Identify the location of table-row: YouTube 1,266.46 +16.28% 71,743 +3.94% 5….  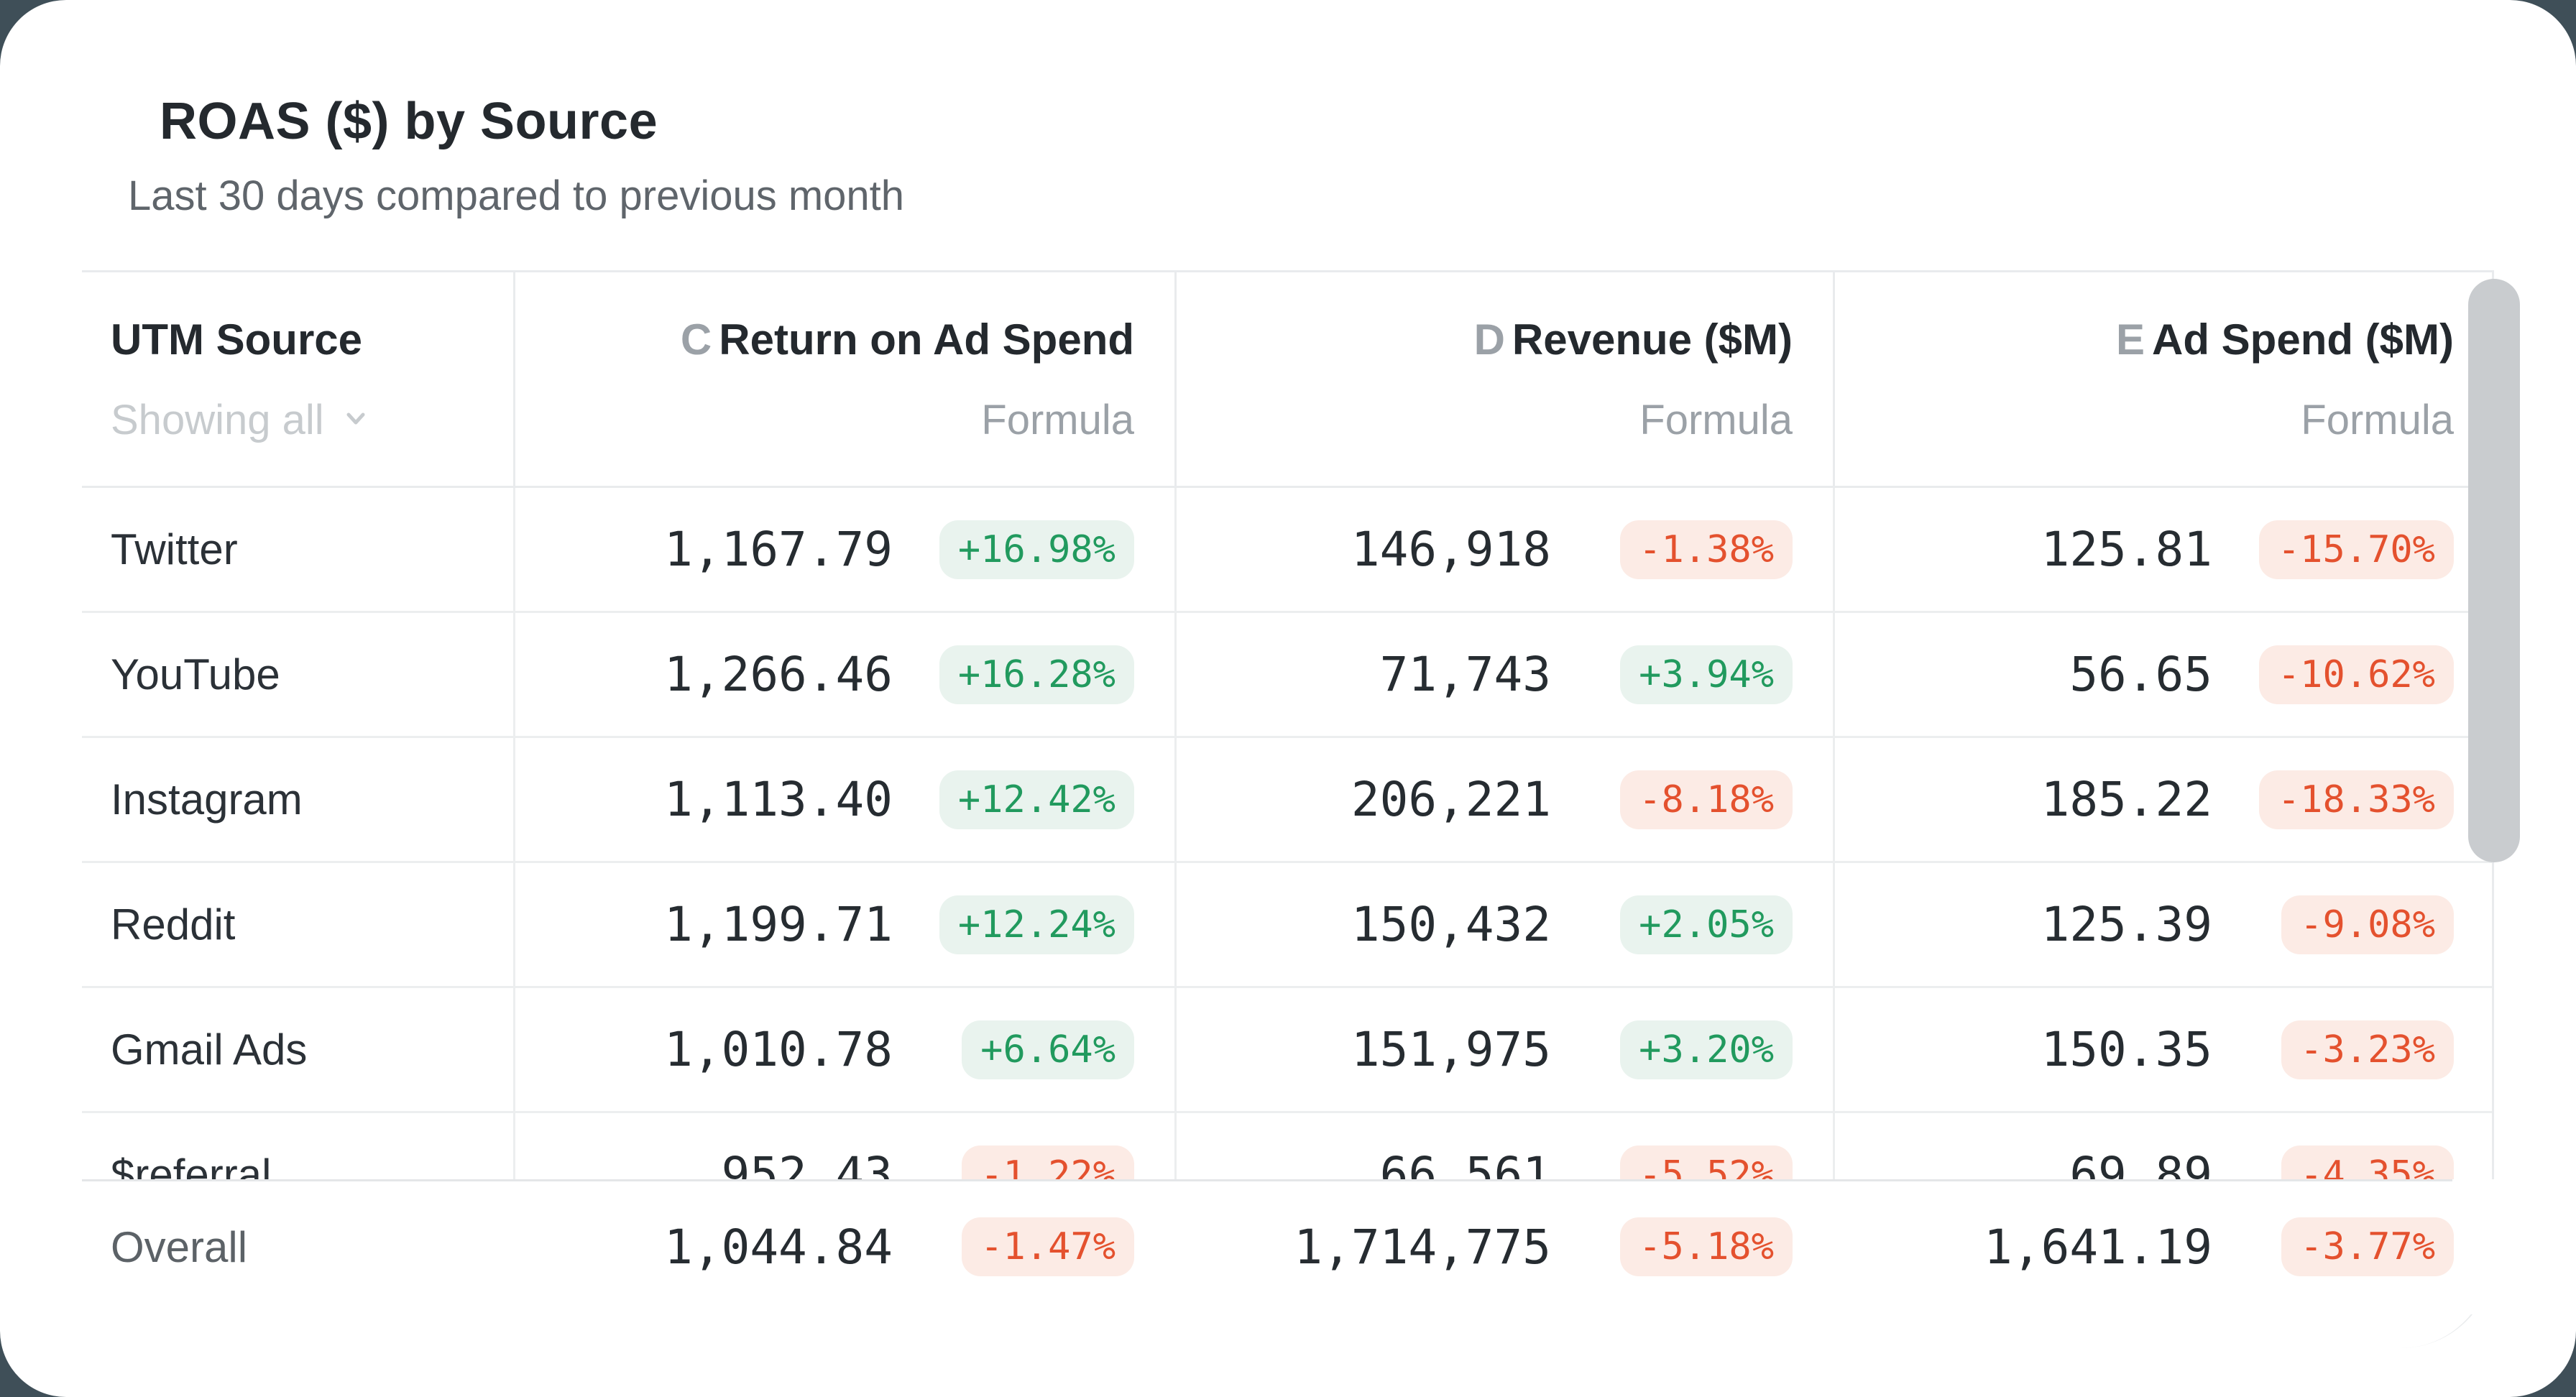
(1288, 675).